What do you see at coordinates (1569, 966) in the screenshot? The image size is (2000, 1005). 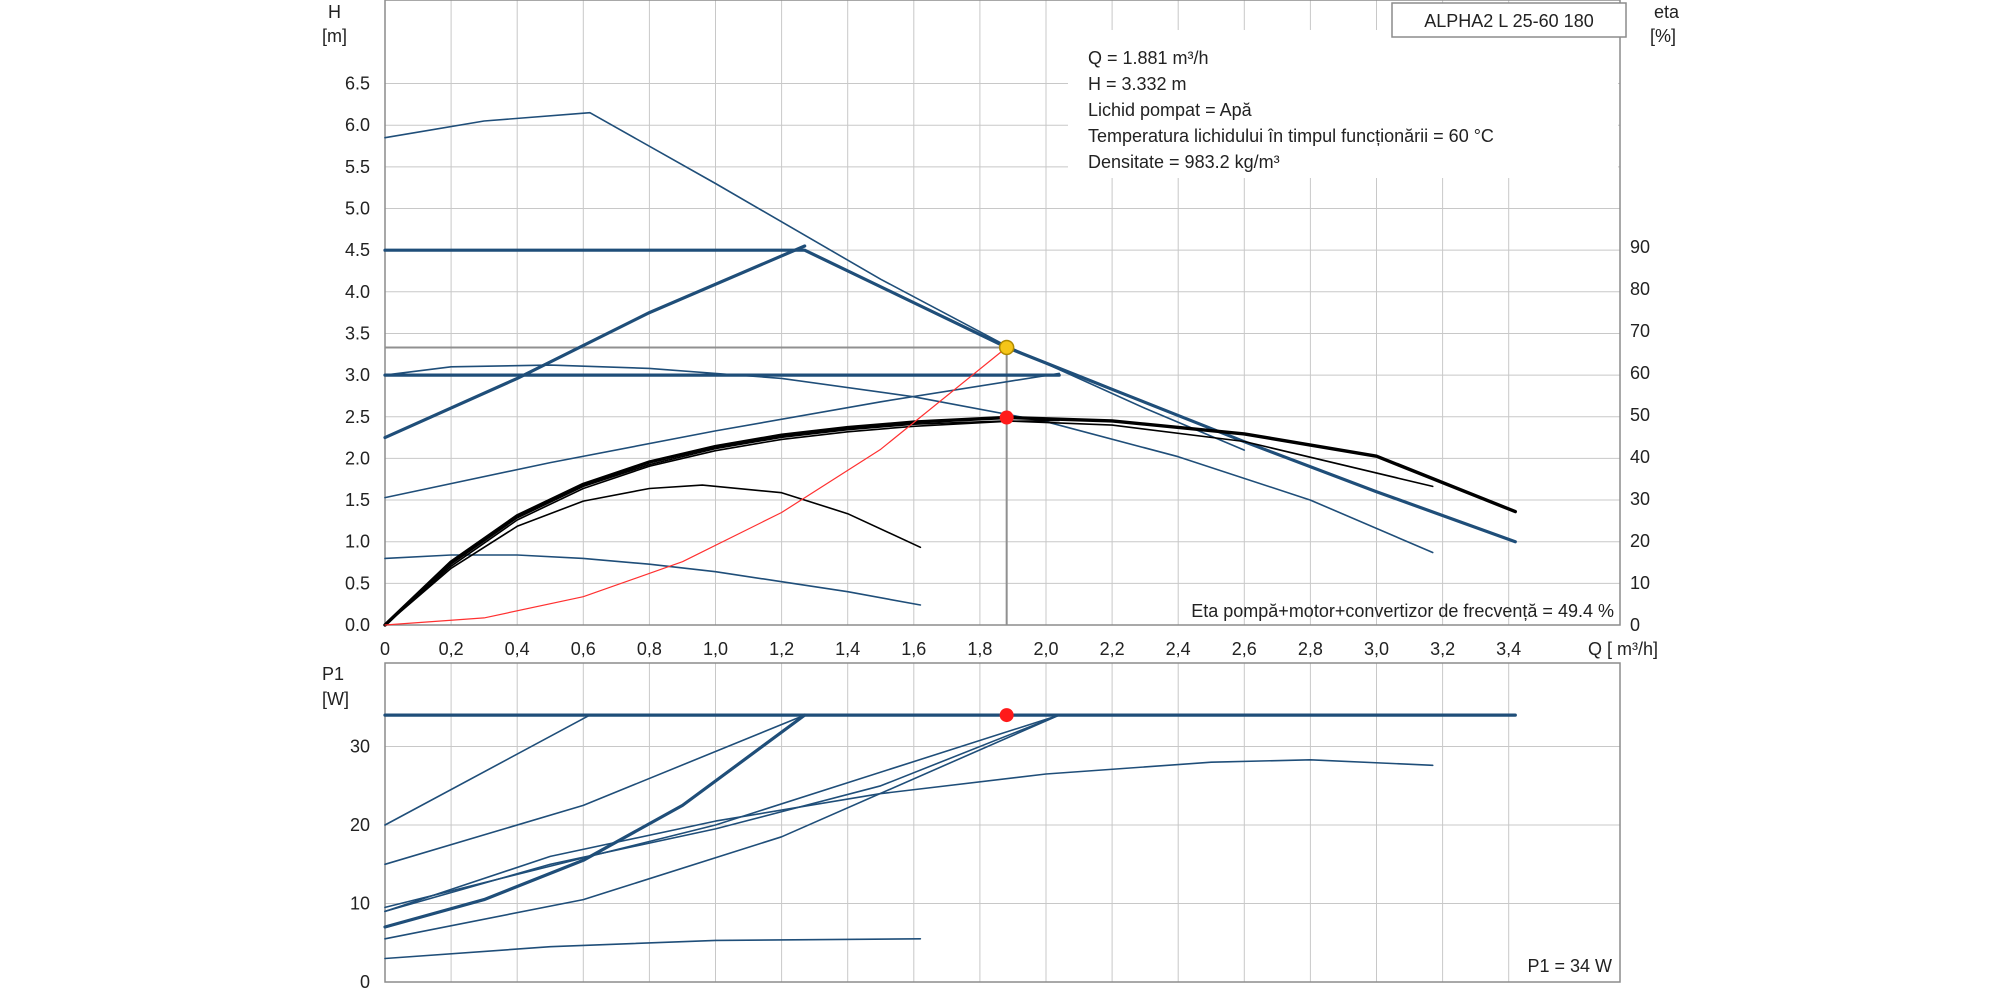 I see `power-label: P1 = 34 W` at bounding box center [1569, 966].